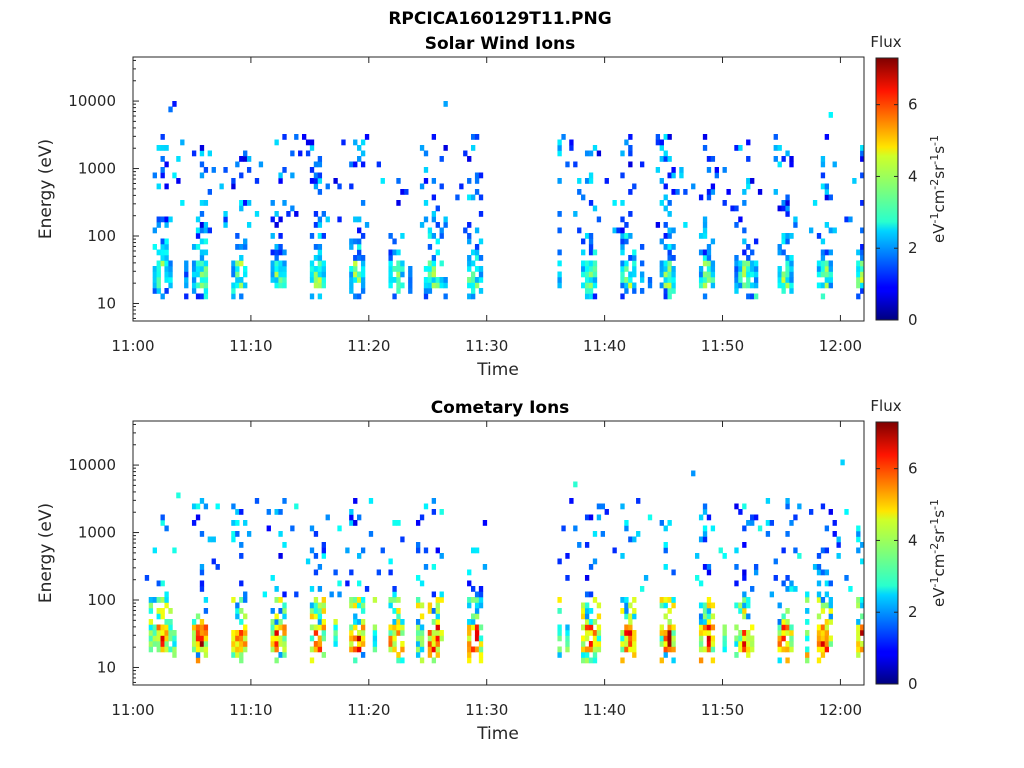  Describe the element at coordinates (106, 303) in the screenshot. I see `y-tick-label: 10` at that location.